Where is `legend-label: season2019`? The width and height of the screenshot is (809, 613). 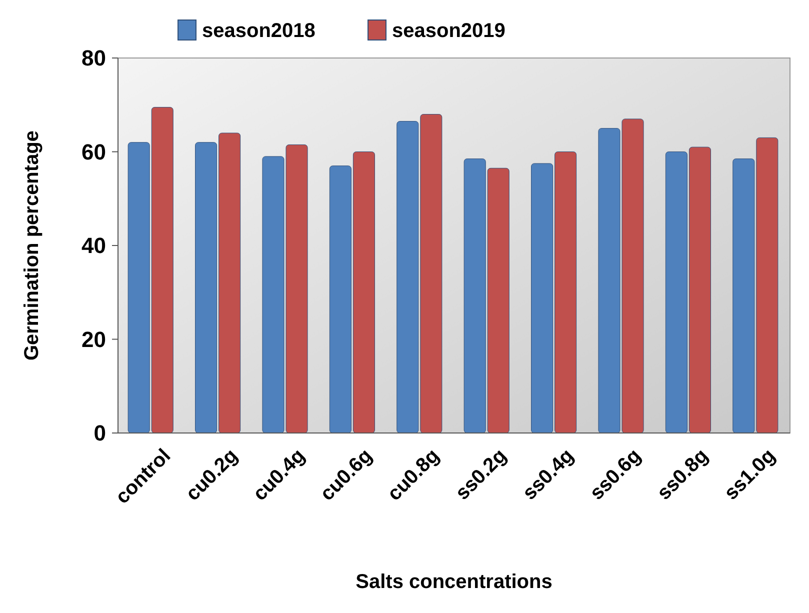 legend-label: season2019 is located at coordinates (449, 31).